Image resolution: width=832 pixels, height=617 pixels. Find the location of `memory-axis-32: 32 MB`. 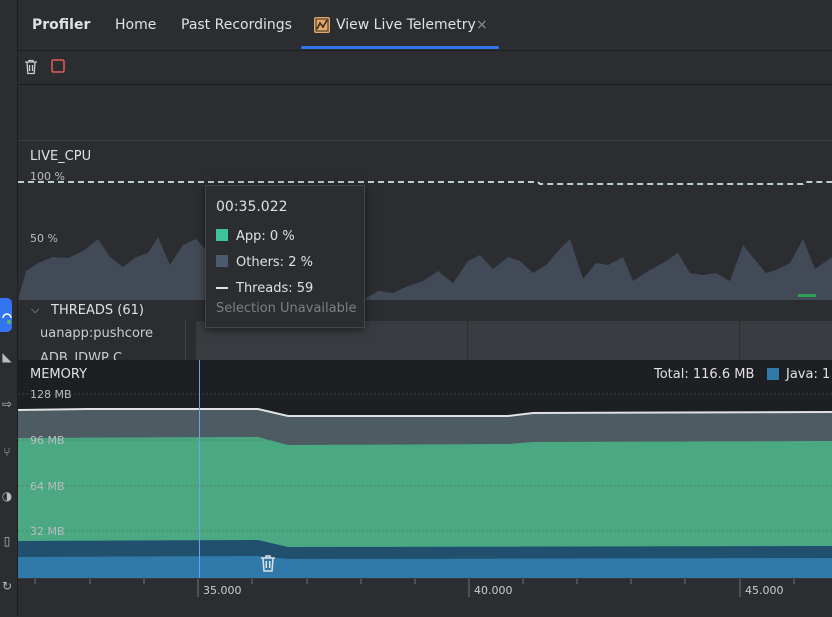

memory-axis-32: 32 MB is located at coordinates (47, 531).